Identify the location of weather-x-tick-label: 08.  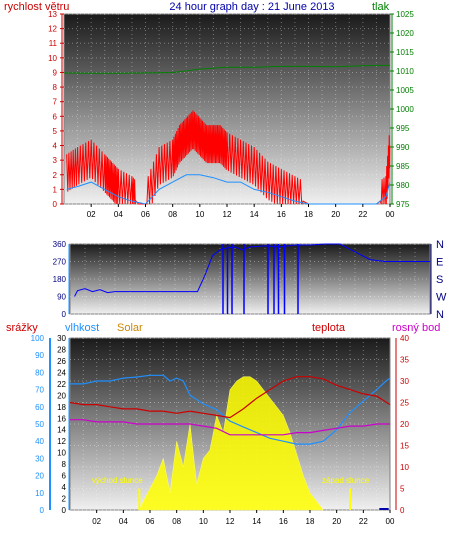
(176, 521).